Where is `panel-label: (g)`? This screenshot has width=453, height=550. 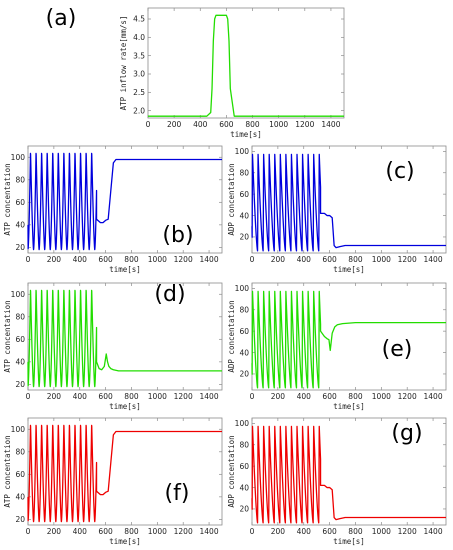
panel-label: (g) is located at coordinates (406, 433).